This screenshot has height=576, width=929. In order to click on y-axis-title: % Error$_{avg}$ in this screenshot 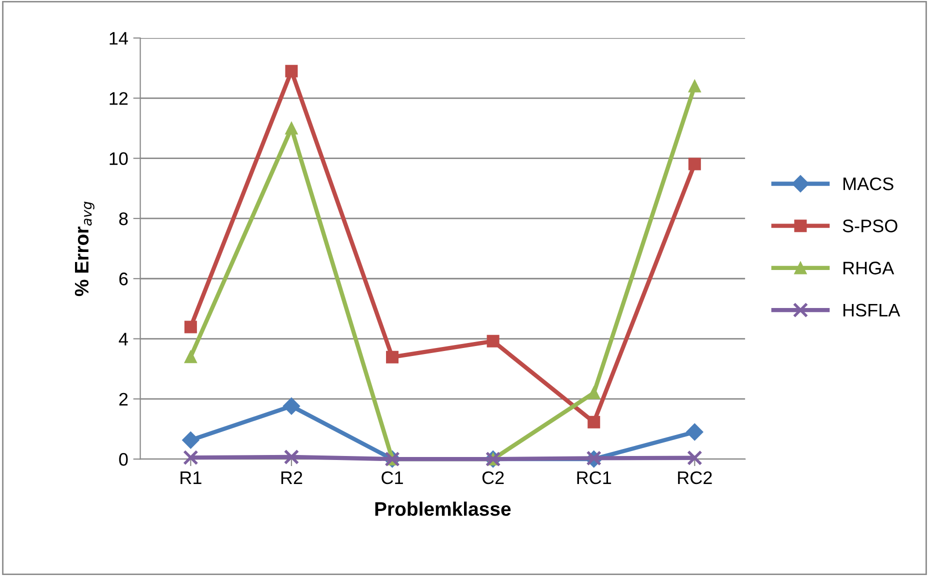, I will do `click(84, 249)`.